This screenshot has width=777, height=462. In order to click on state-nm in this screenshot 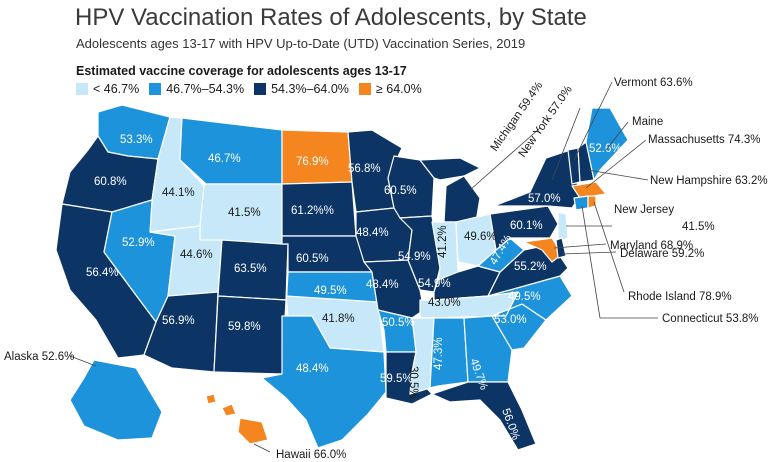, I will do `click(250, 335)`.